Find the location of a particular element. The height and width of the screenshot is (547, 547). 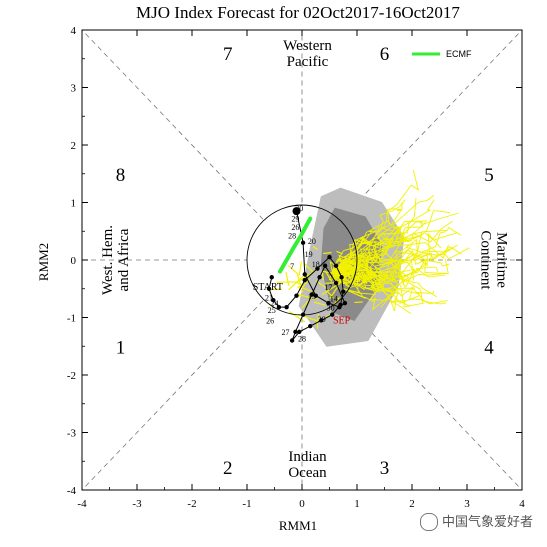

day-label: START is located at coordinates (268, 287).